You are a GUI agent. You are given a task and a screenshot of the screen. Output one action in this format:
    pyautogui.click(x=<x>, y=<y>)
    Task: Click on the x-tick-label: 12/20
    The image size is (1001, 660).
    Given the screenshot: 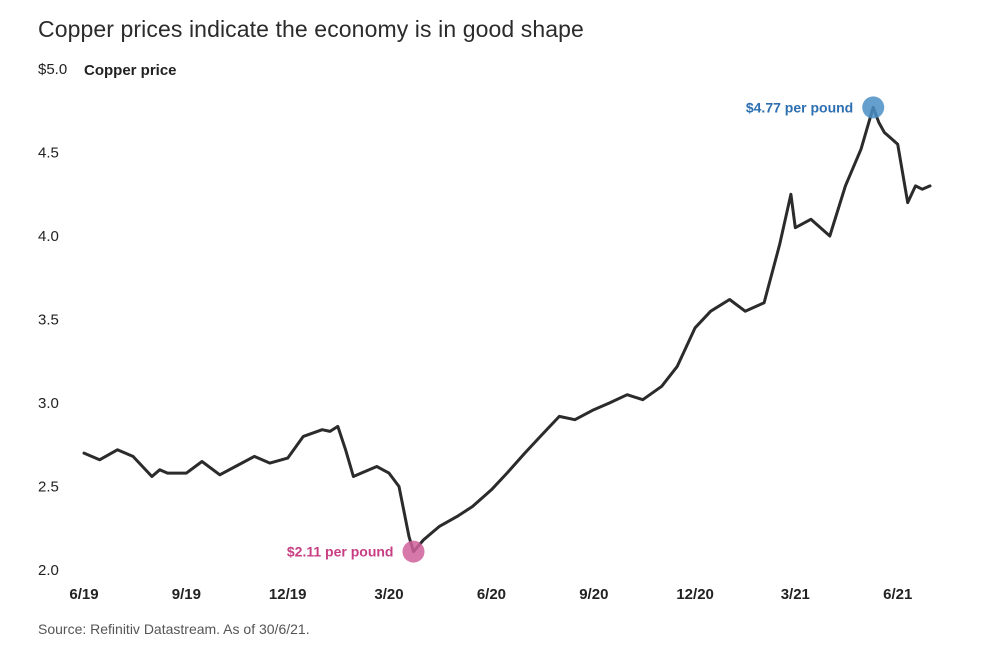 What is the action you would take?
    pyautogui.click(x=695, y=594)
    